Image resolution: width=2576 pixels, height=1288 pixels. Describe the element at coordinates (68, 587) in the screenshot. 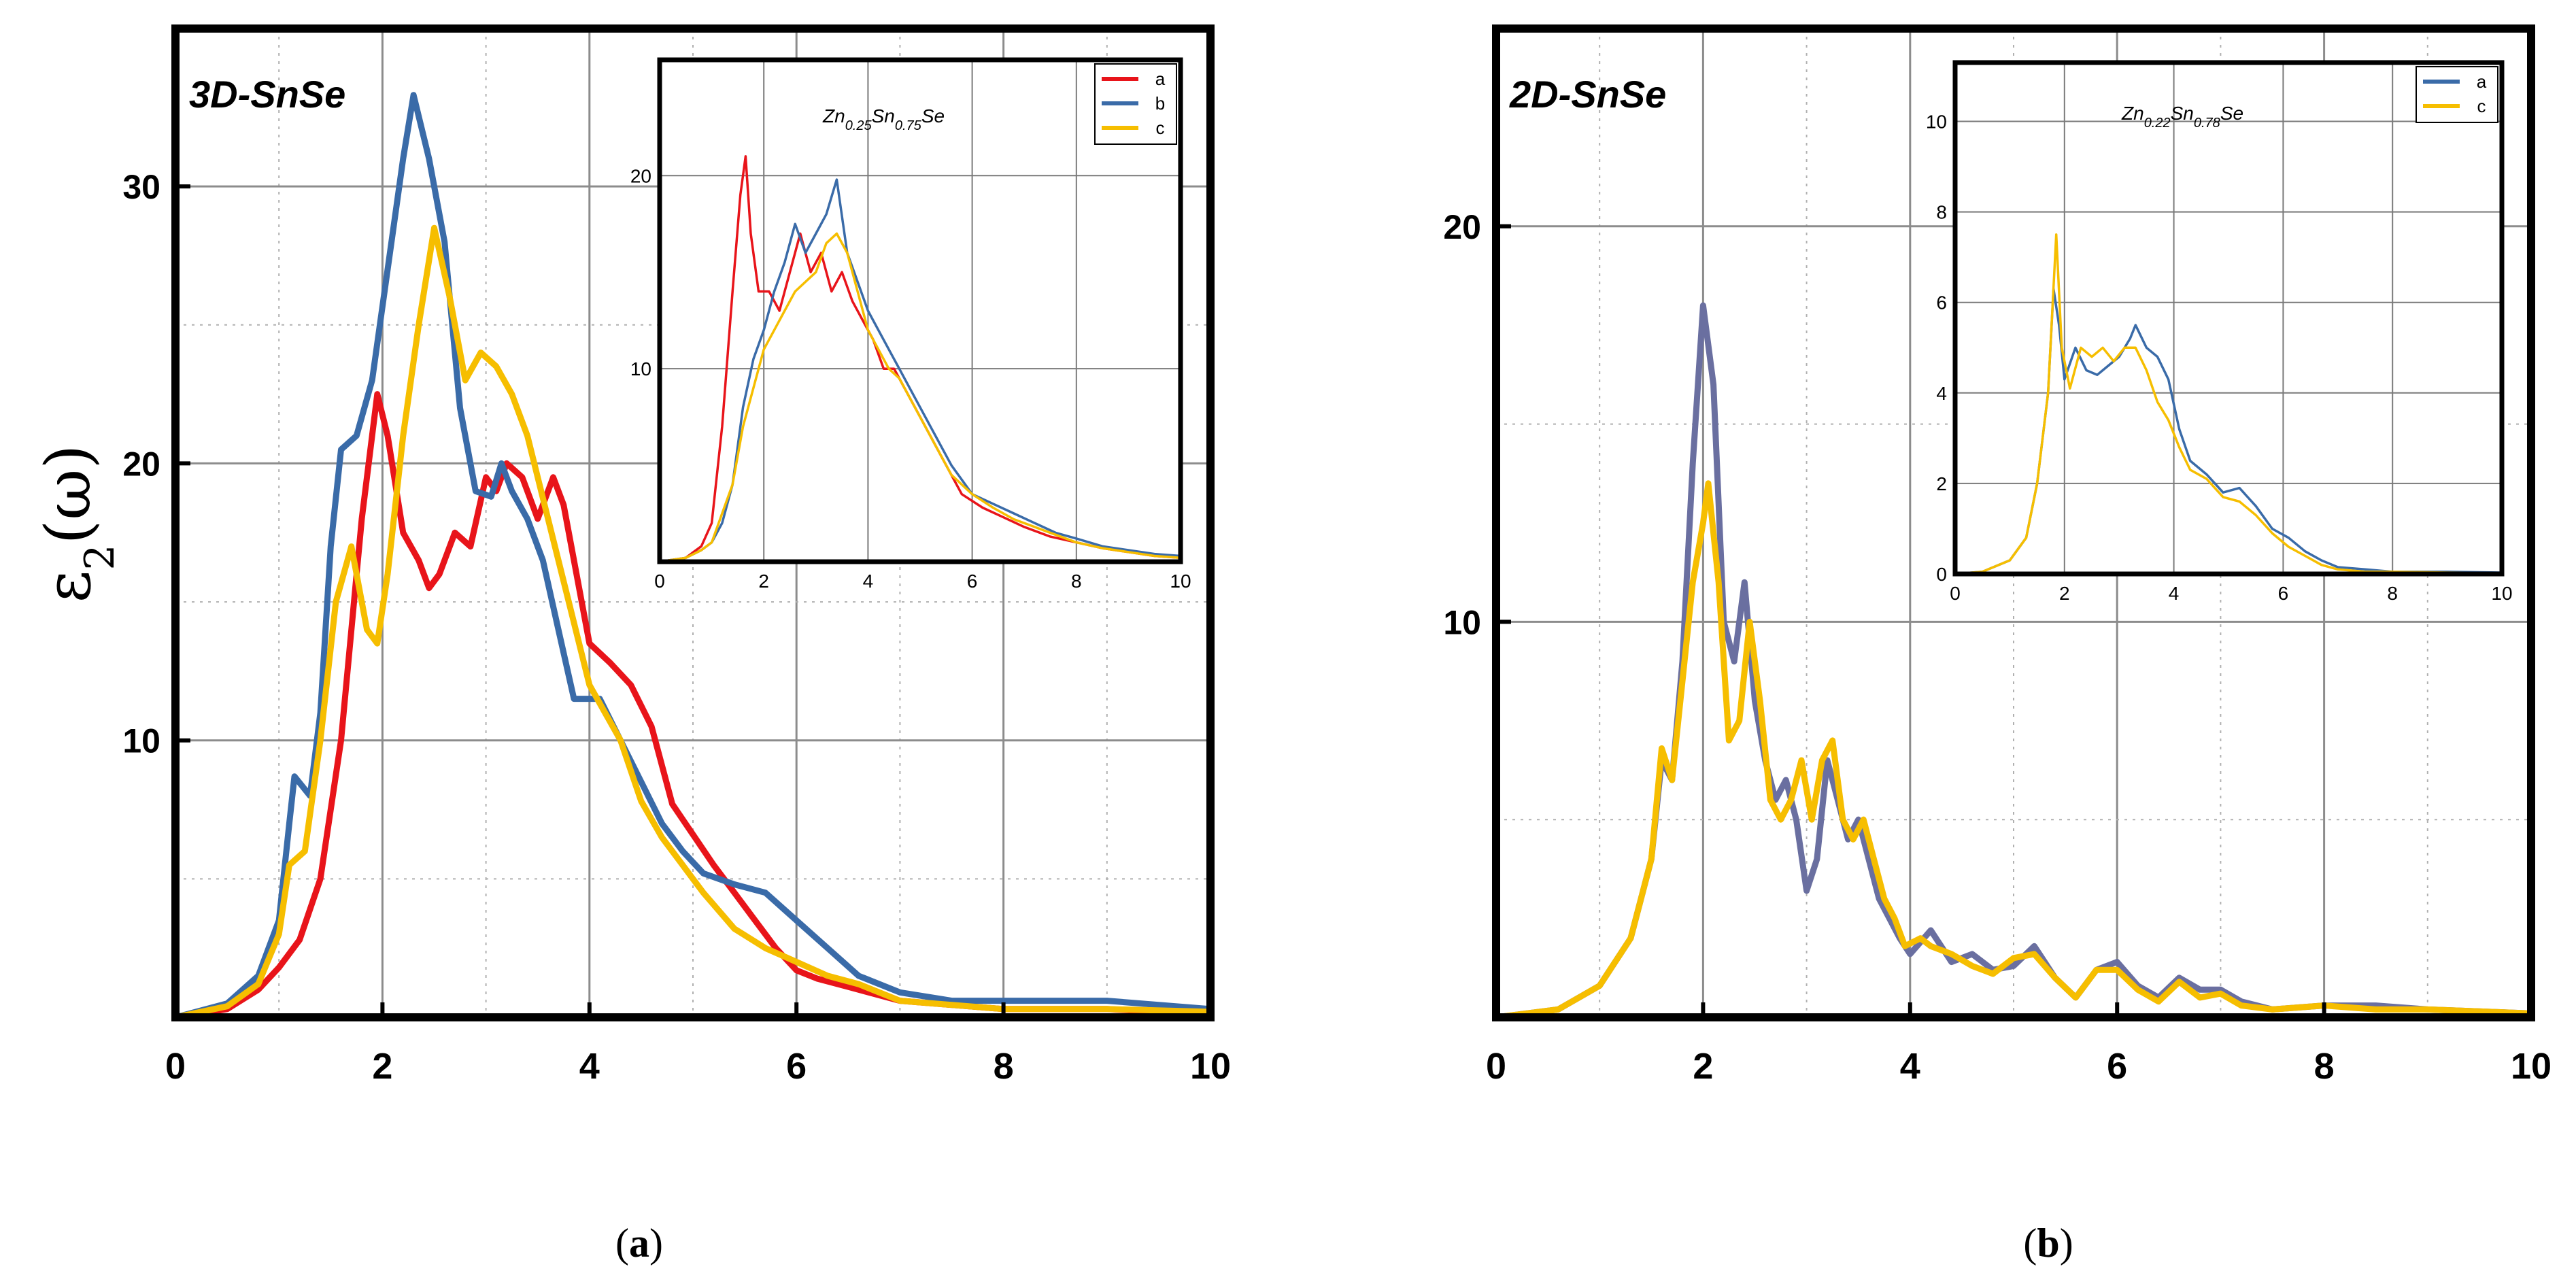

I see `y-label-epsilon: ε` at that location.